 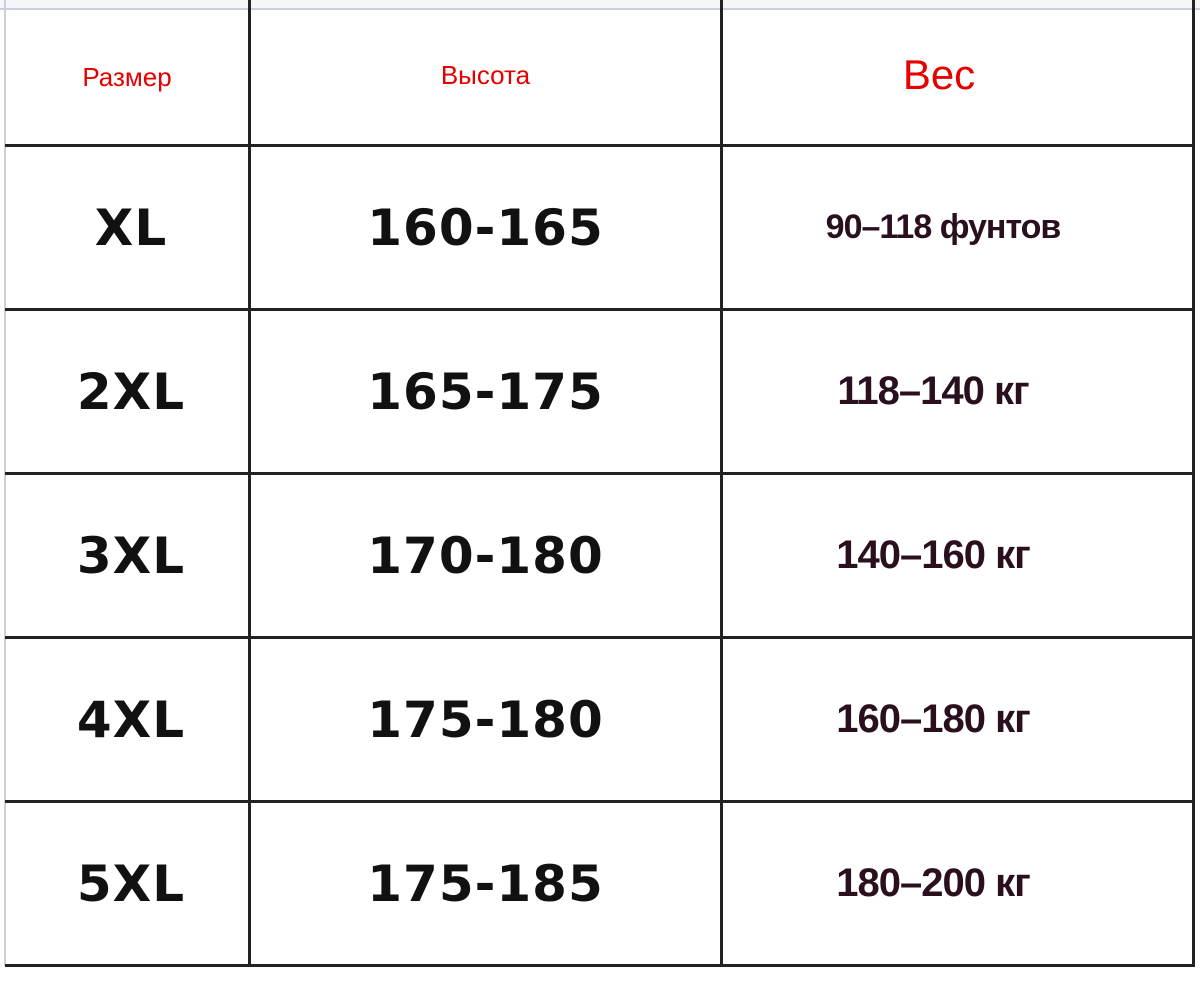 What do you see at coordinates (933, 391) in the screenshot?
I see `weight-cell: 118–140 кг` at bounding box center [933, 391].